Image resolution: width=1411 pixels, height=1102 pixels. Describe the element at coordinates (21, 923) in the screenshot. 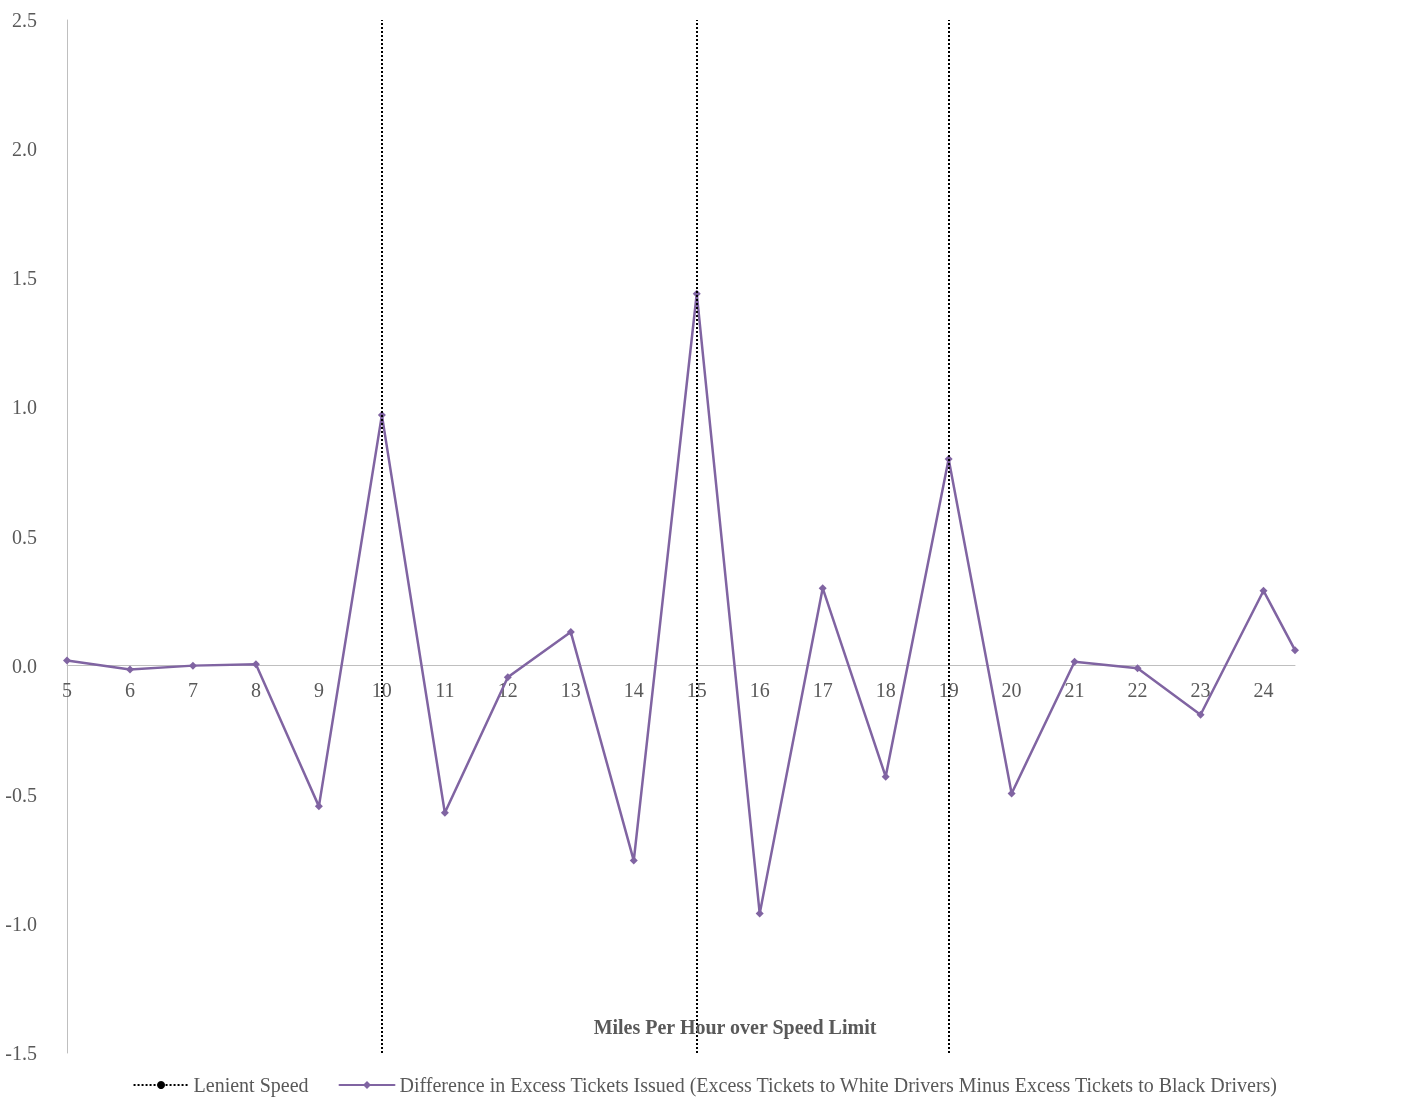

I see `y-tick-label: -1.0` at that location.